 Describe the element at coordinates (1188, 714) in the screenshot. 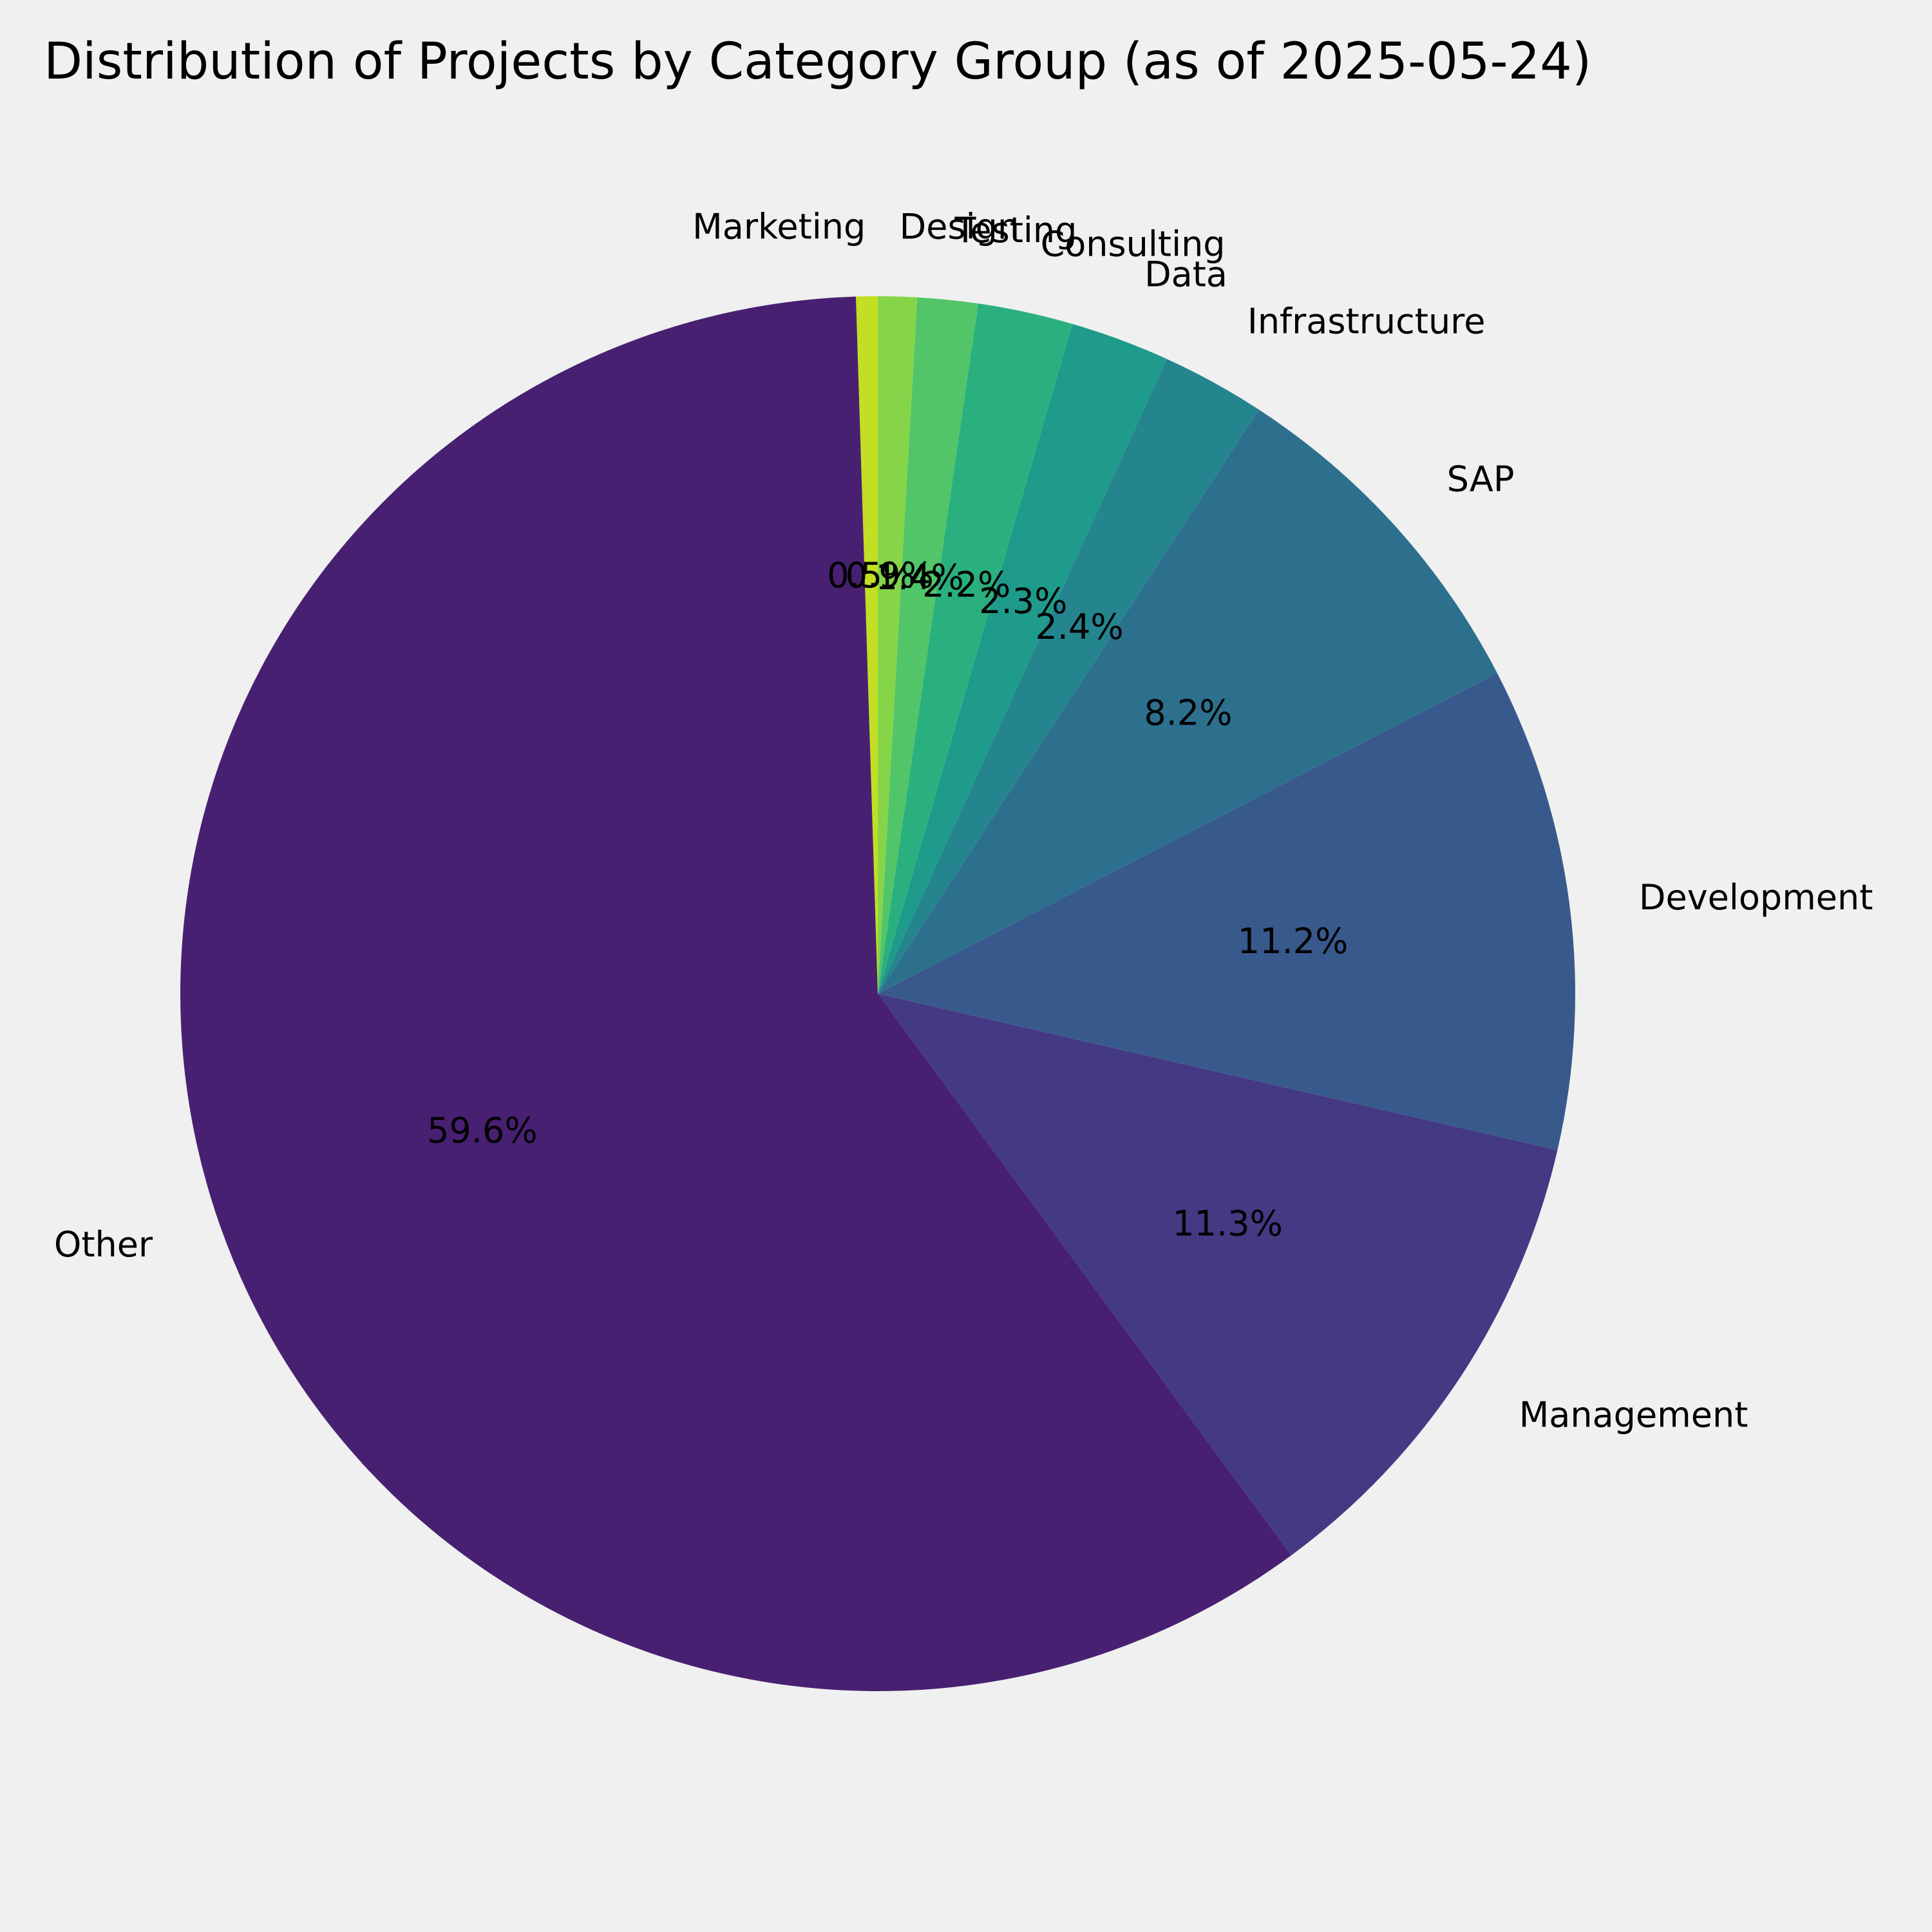

I see `pct-label-sap: 8.2%` at that location.